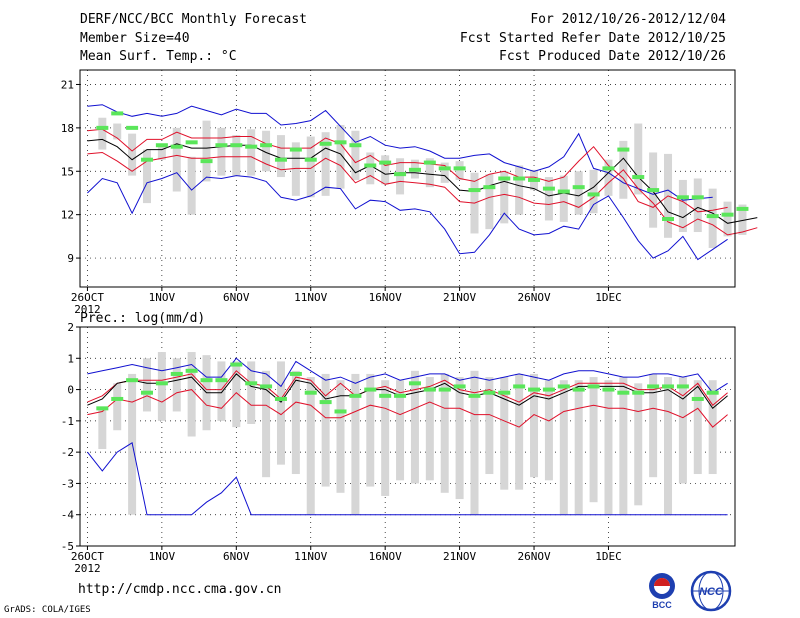 The image size is (800, 618). Describe the element at coordinates (67, 84) in the screenshot. I see `y-tick-label: 21` at that location.